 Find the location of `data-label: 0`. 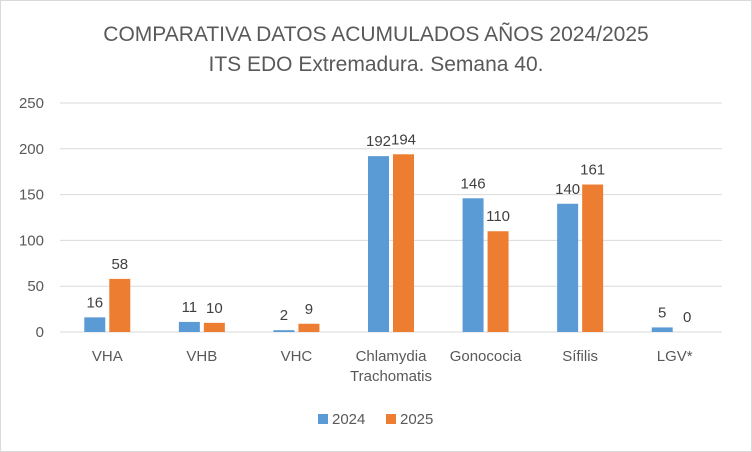

data-label: 0 is located at coordinates (687, 317).